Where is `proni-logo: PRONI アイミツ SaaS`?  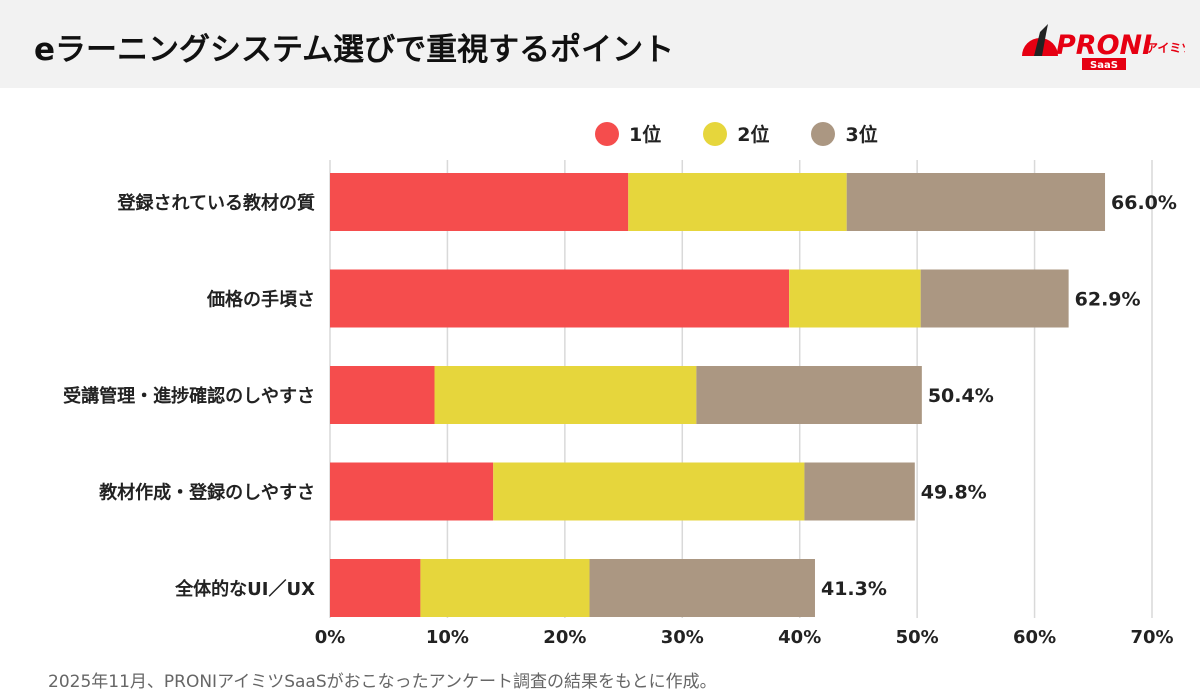 proni-logo: PRONI アイミツ SaaS is located at coordinates (1103, 47).